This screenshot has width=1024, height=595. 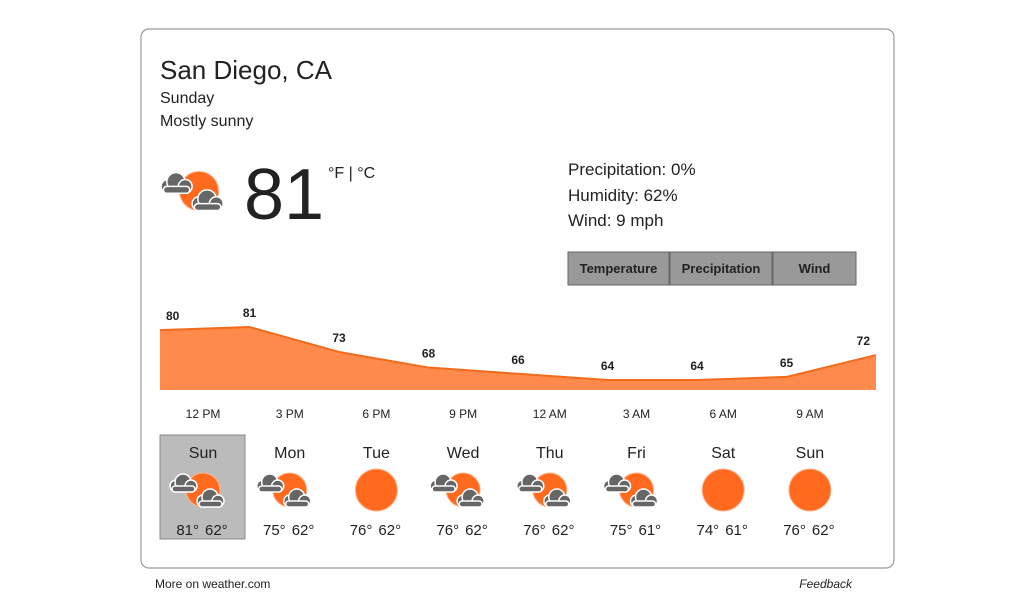 What do you see at coordinates (187, 530) in the screenshot?
I see `day-high: 81°` at bounding box center [187, 530].